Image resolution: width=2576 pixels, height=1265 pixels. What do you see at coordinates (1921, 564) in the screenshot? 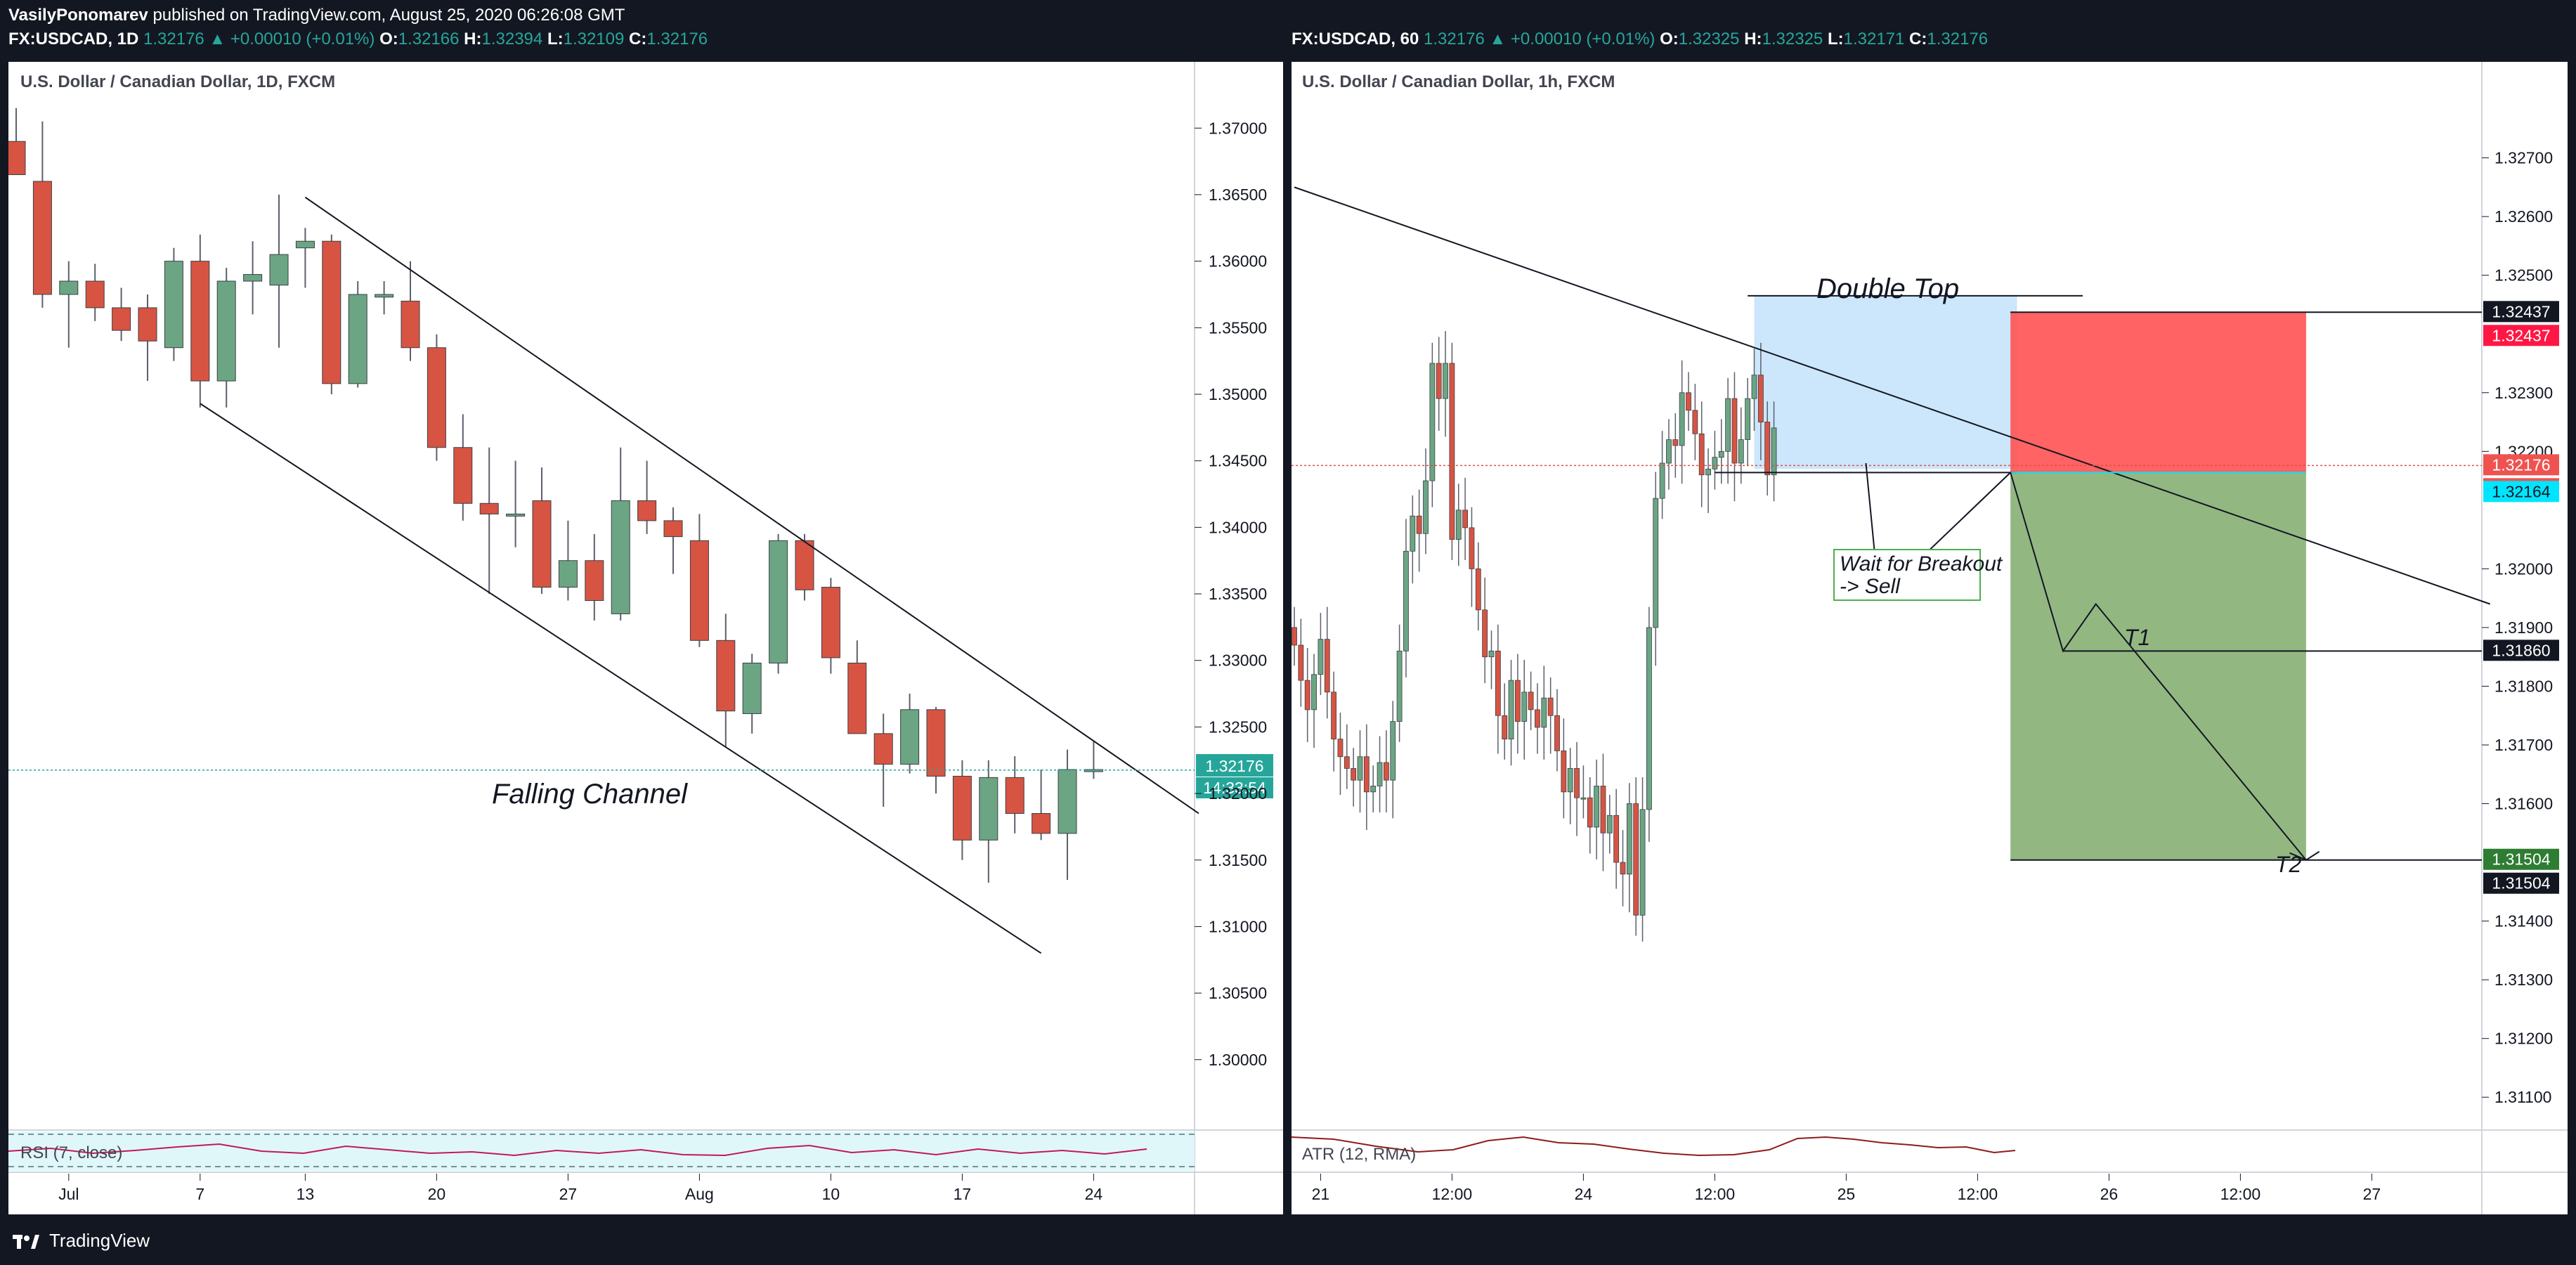
I see `wait-for-breakout-label: Wait for Breakout` at bounding box center [1921, 564].